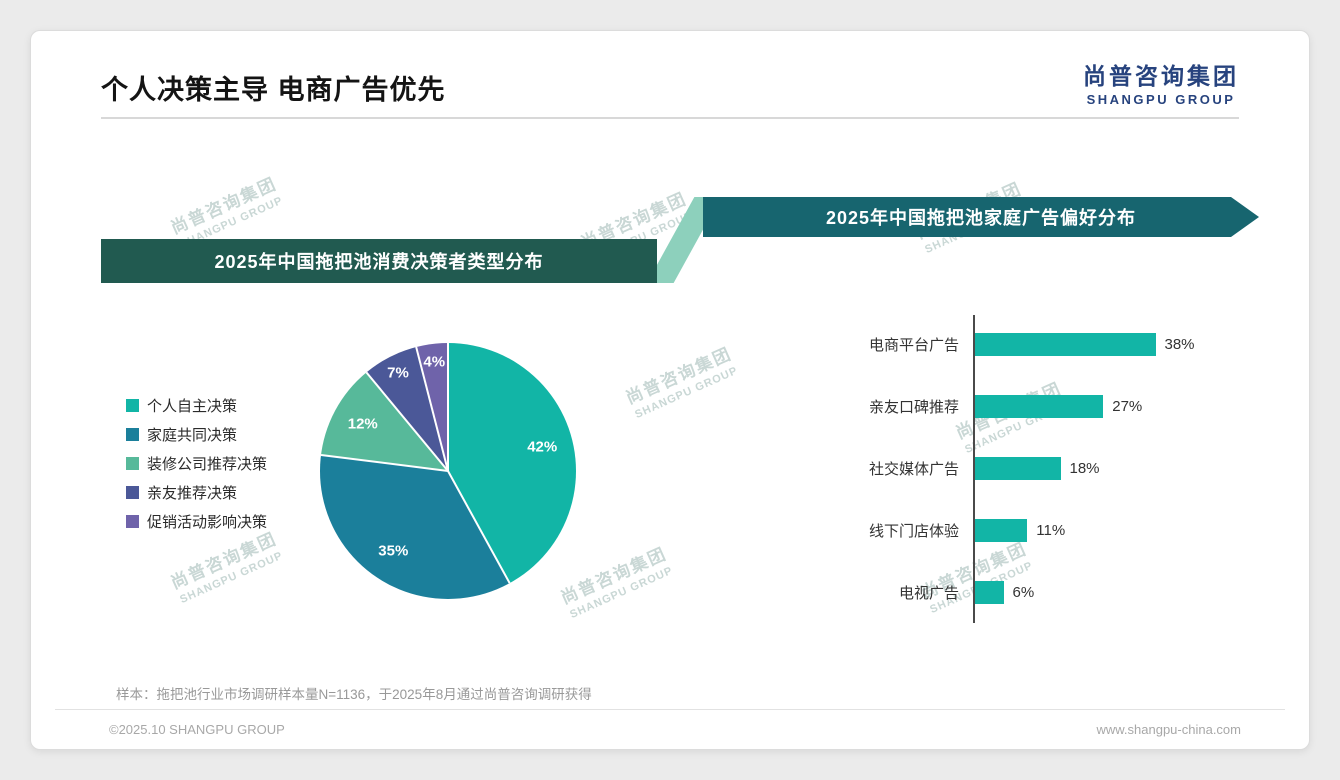  I want to click on bar-row: 电视广告 6%, so click(1048, 592).